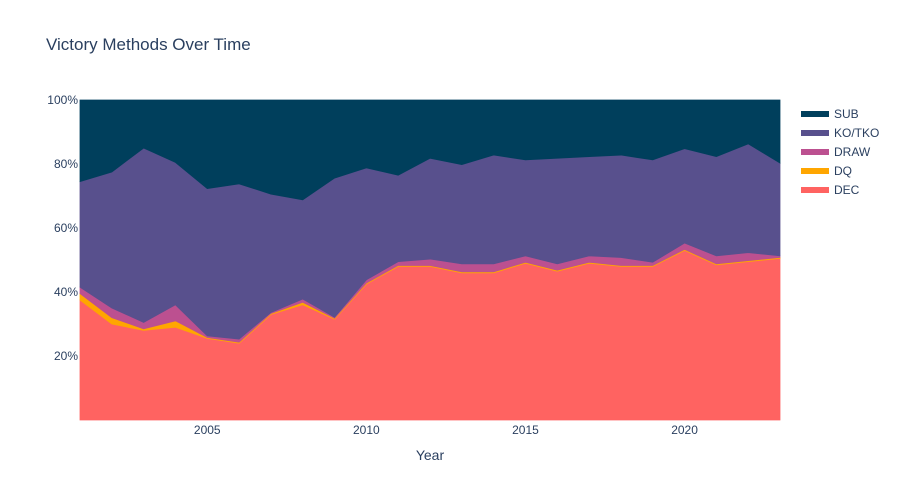 This screenshot has width=900, height=500. I want to click on x-axis-title: Year, so click(430, 455).